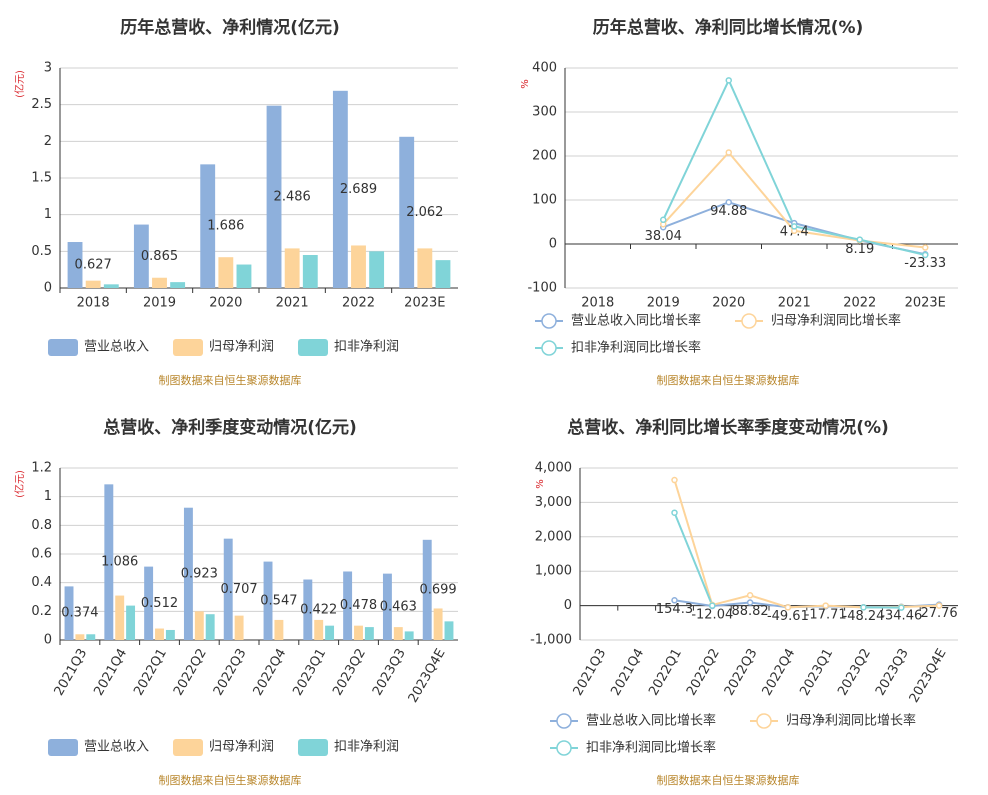 The height and width of the screenshot is (795, 988). I want to click on y-tick-label: 3,000, so click(553, 502).